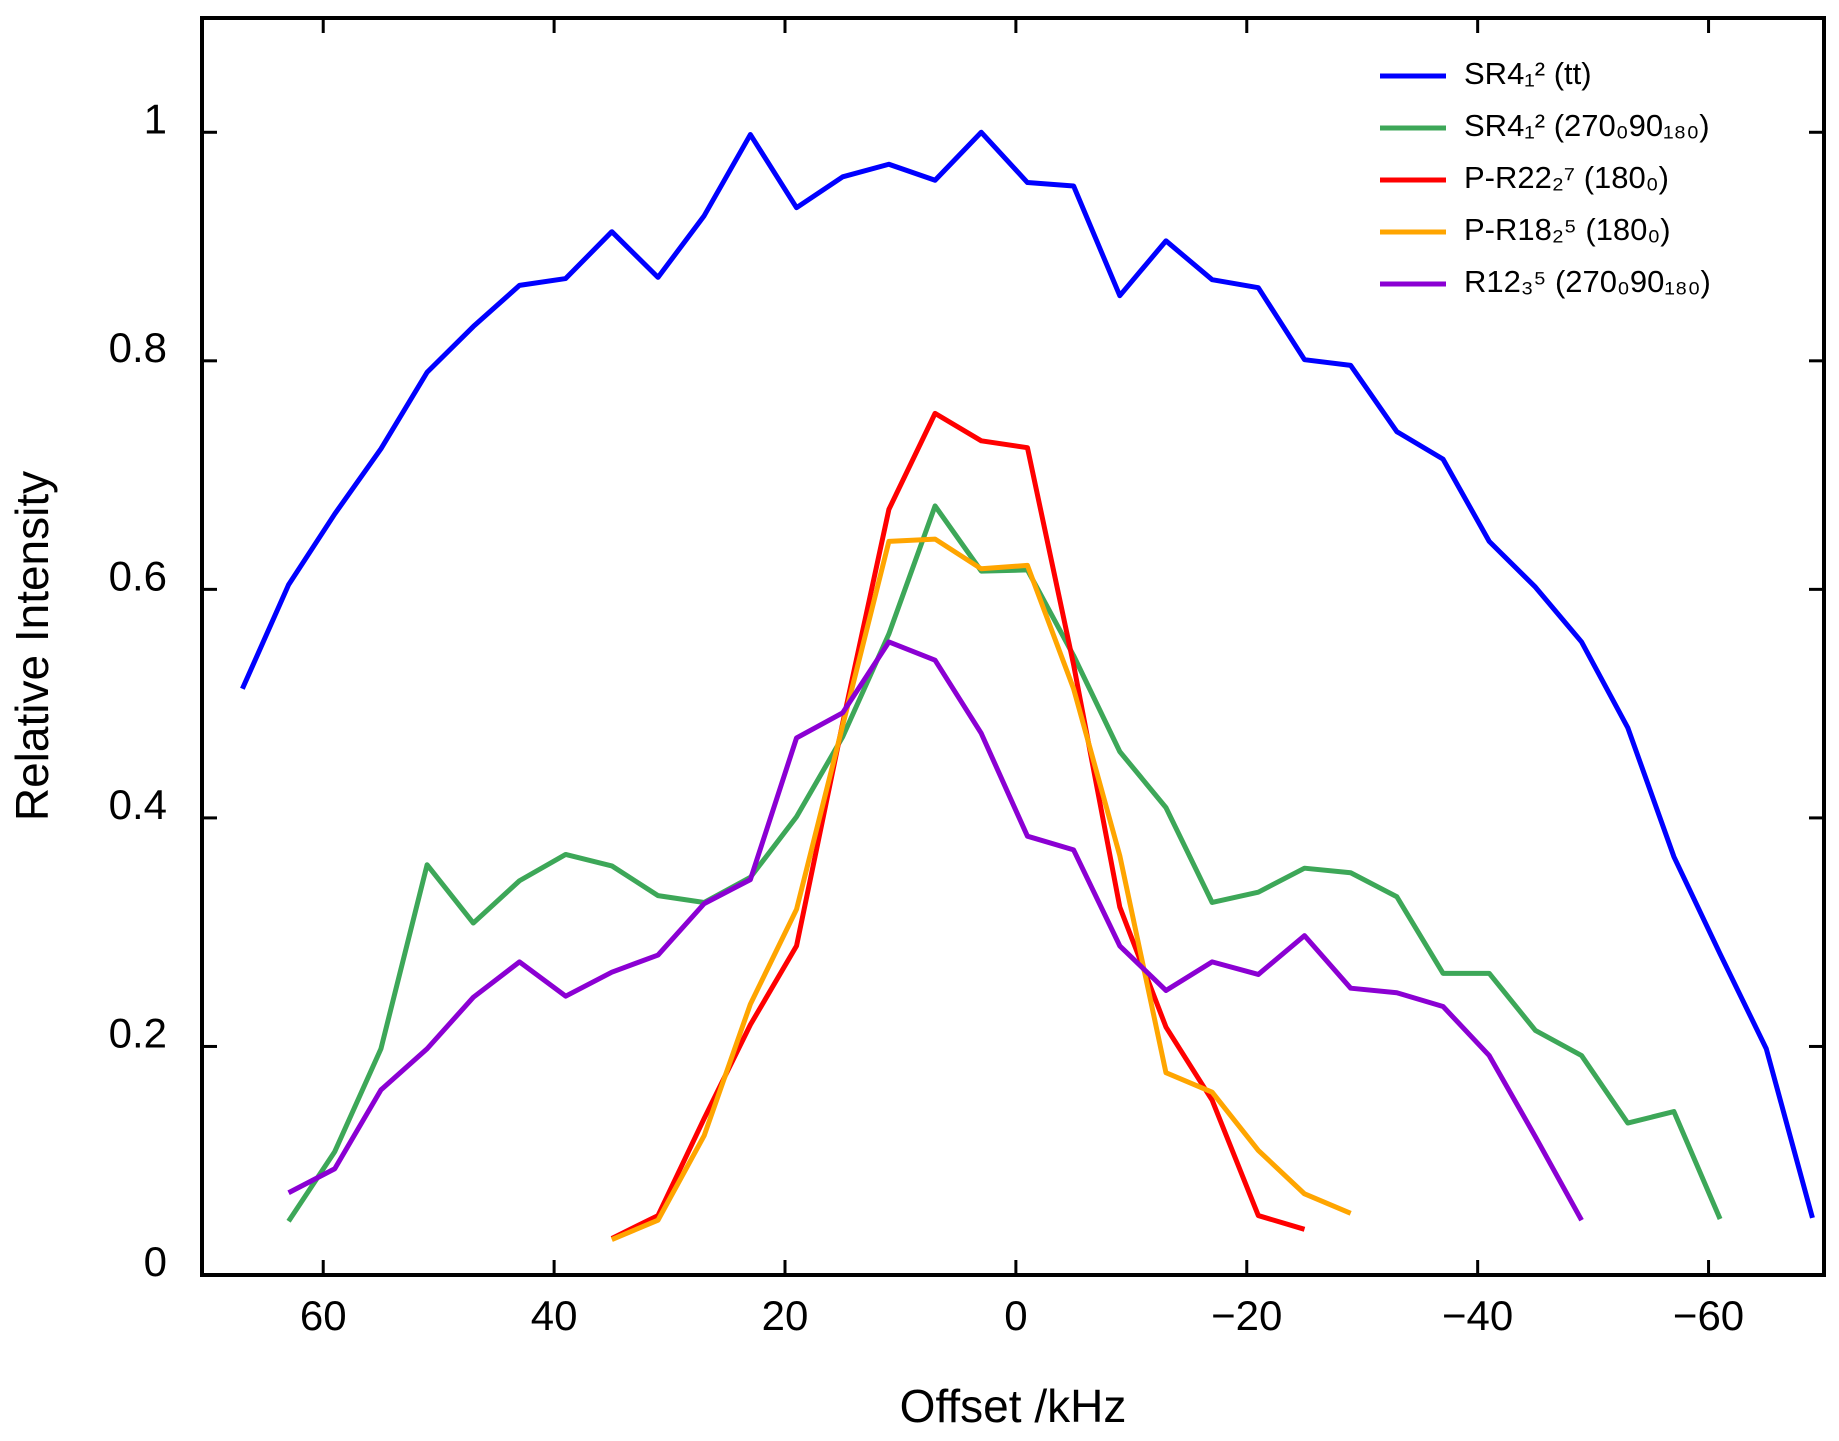  I want to click on x-tick-label: −40, so click(1477, 1315).